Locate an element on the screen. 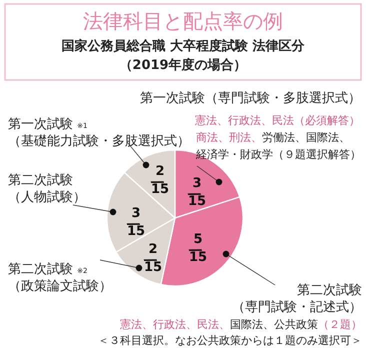 Image resolution: width=366 pixels, height=348 pixels. text: 商法、刑法、 is located at coordinates (229, 137).